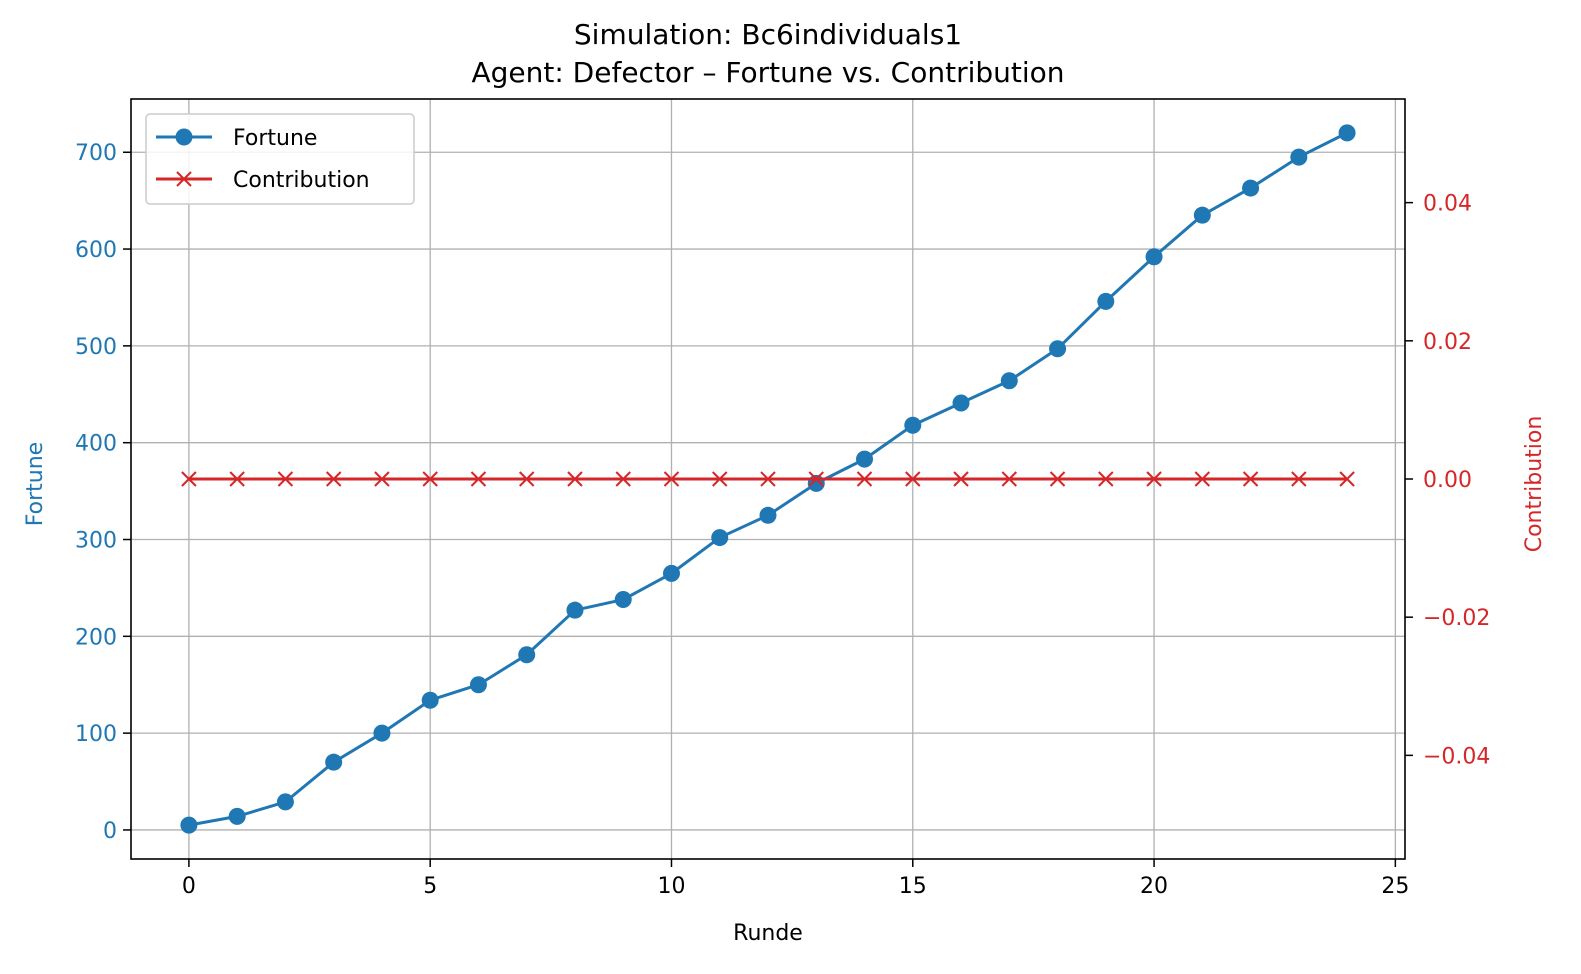 This screenshot has width=1581, height=974. Describe the element at coordinates (184, 179) in the screenshot. I see `legend-contribution-marker` at that location.